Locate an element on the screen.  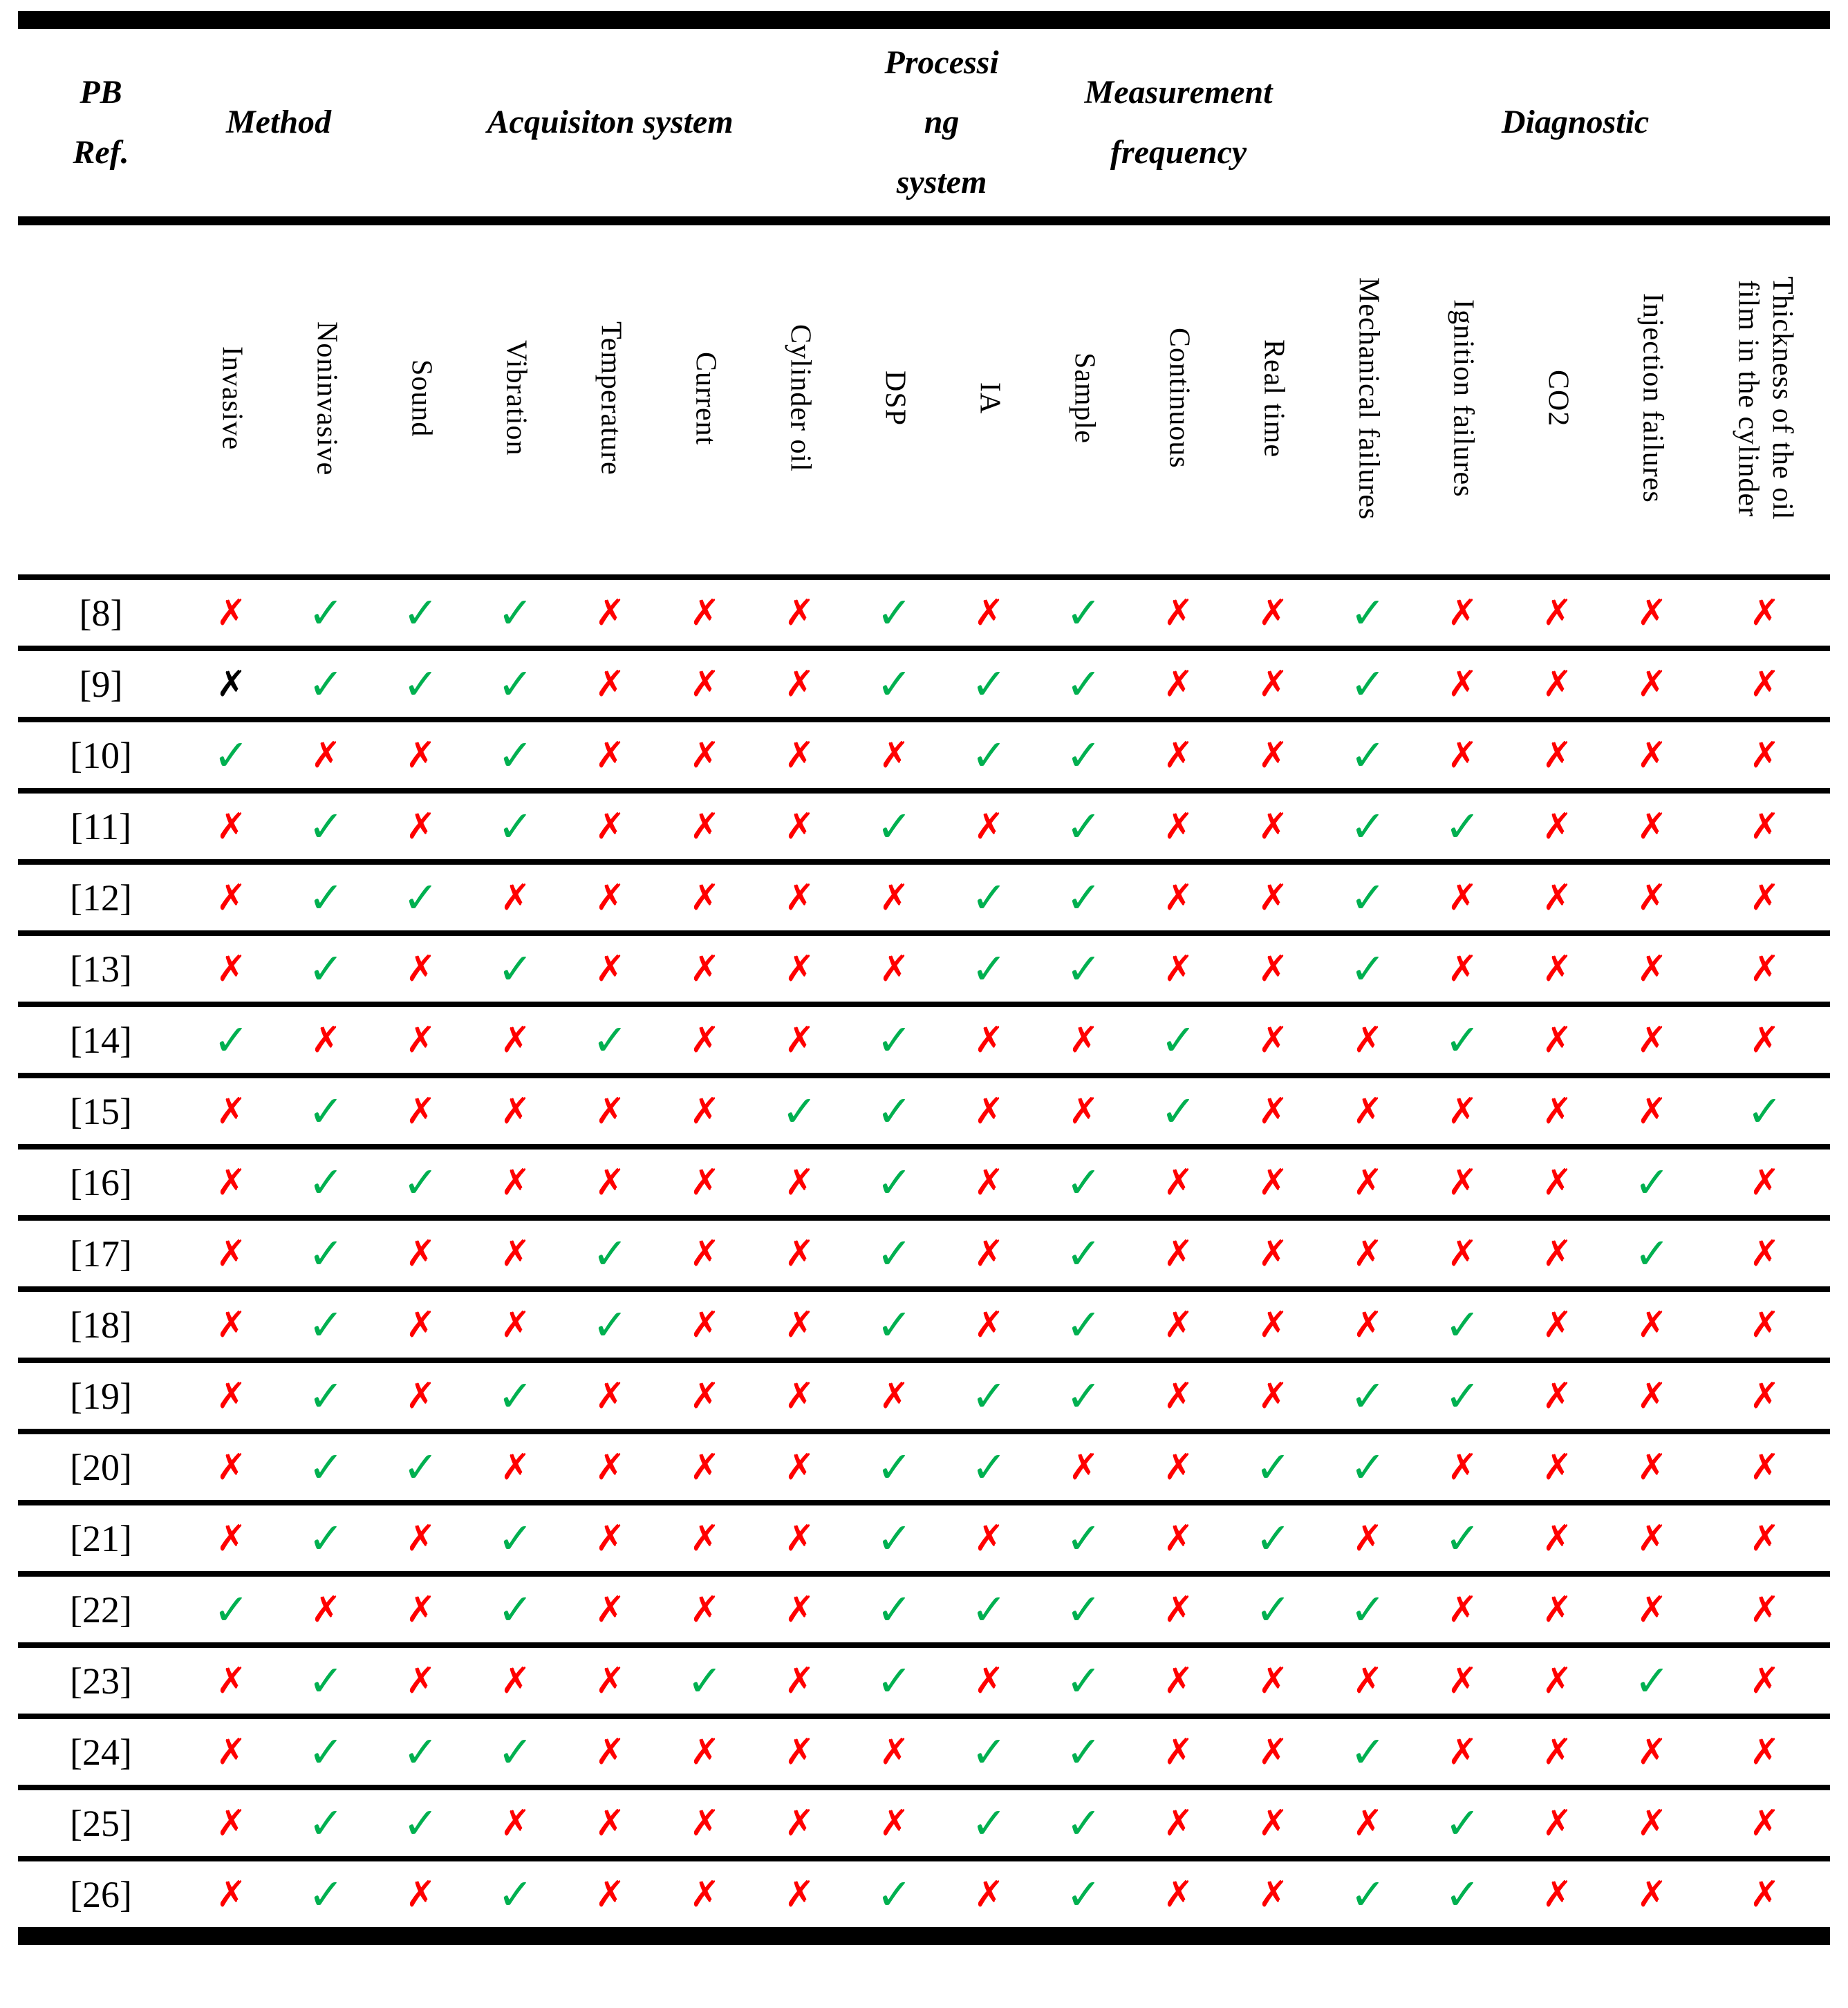
column-header-label: IA is located at coordinates (989, 398).